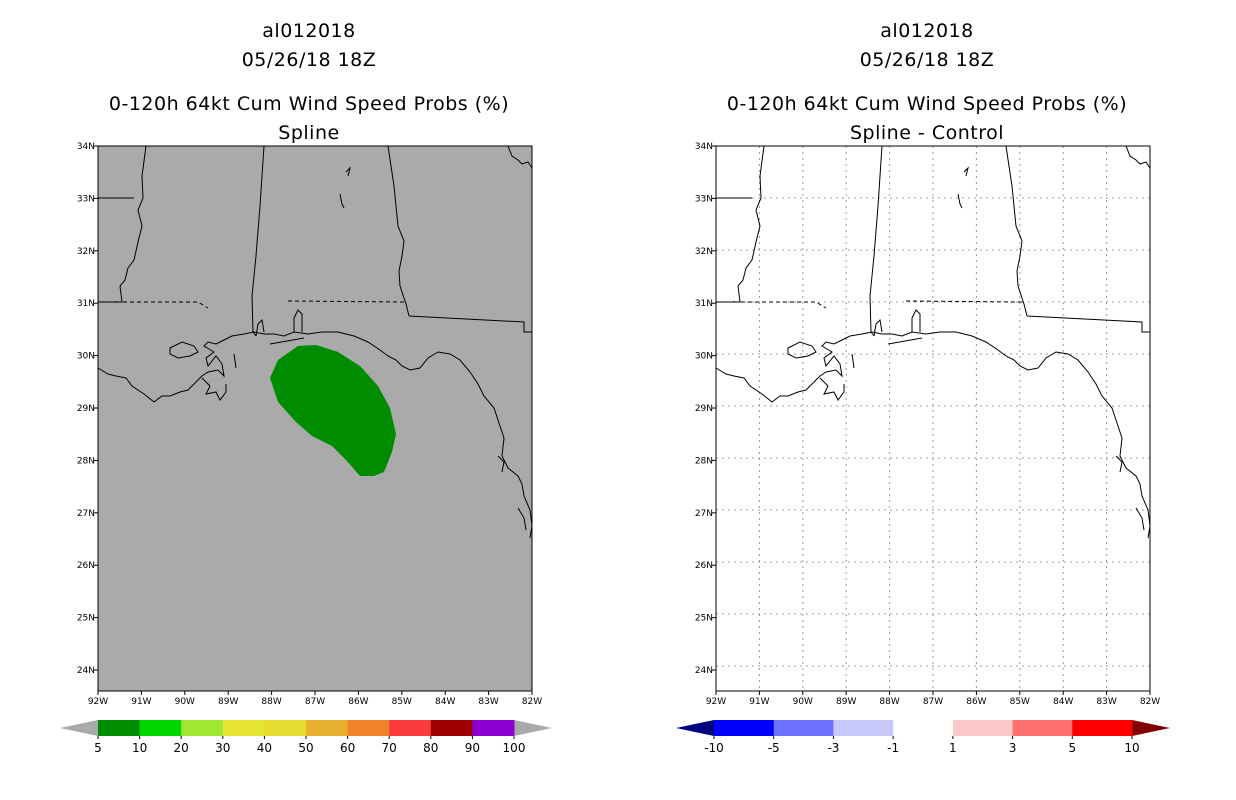 The image size is (1236, 800). I want to click on lon-labels-right: 92W 91W 90W 89W 88W 87W 86W 85W 84W 83W 82W, so click(933, 699).